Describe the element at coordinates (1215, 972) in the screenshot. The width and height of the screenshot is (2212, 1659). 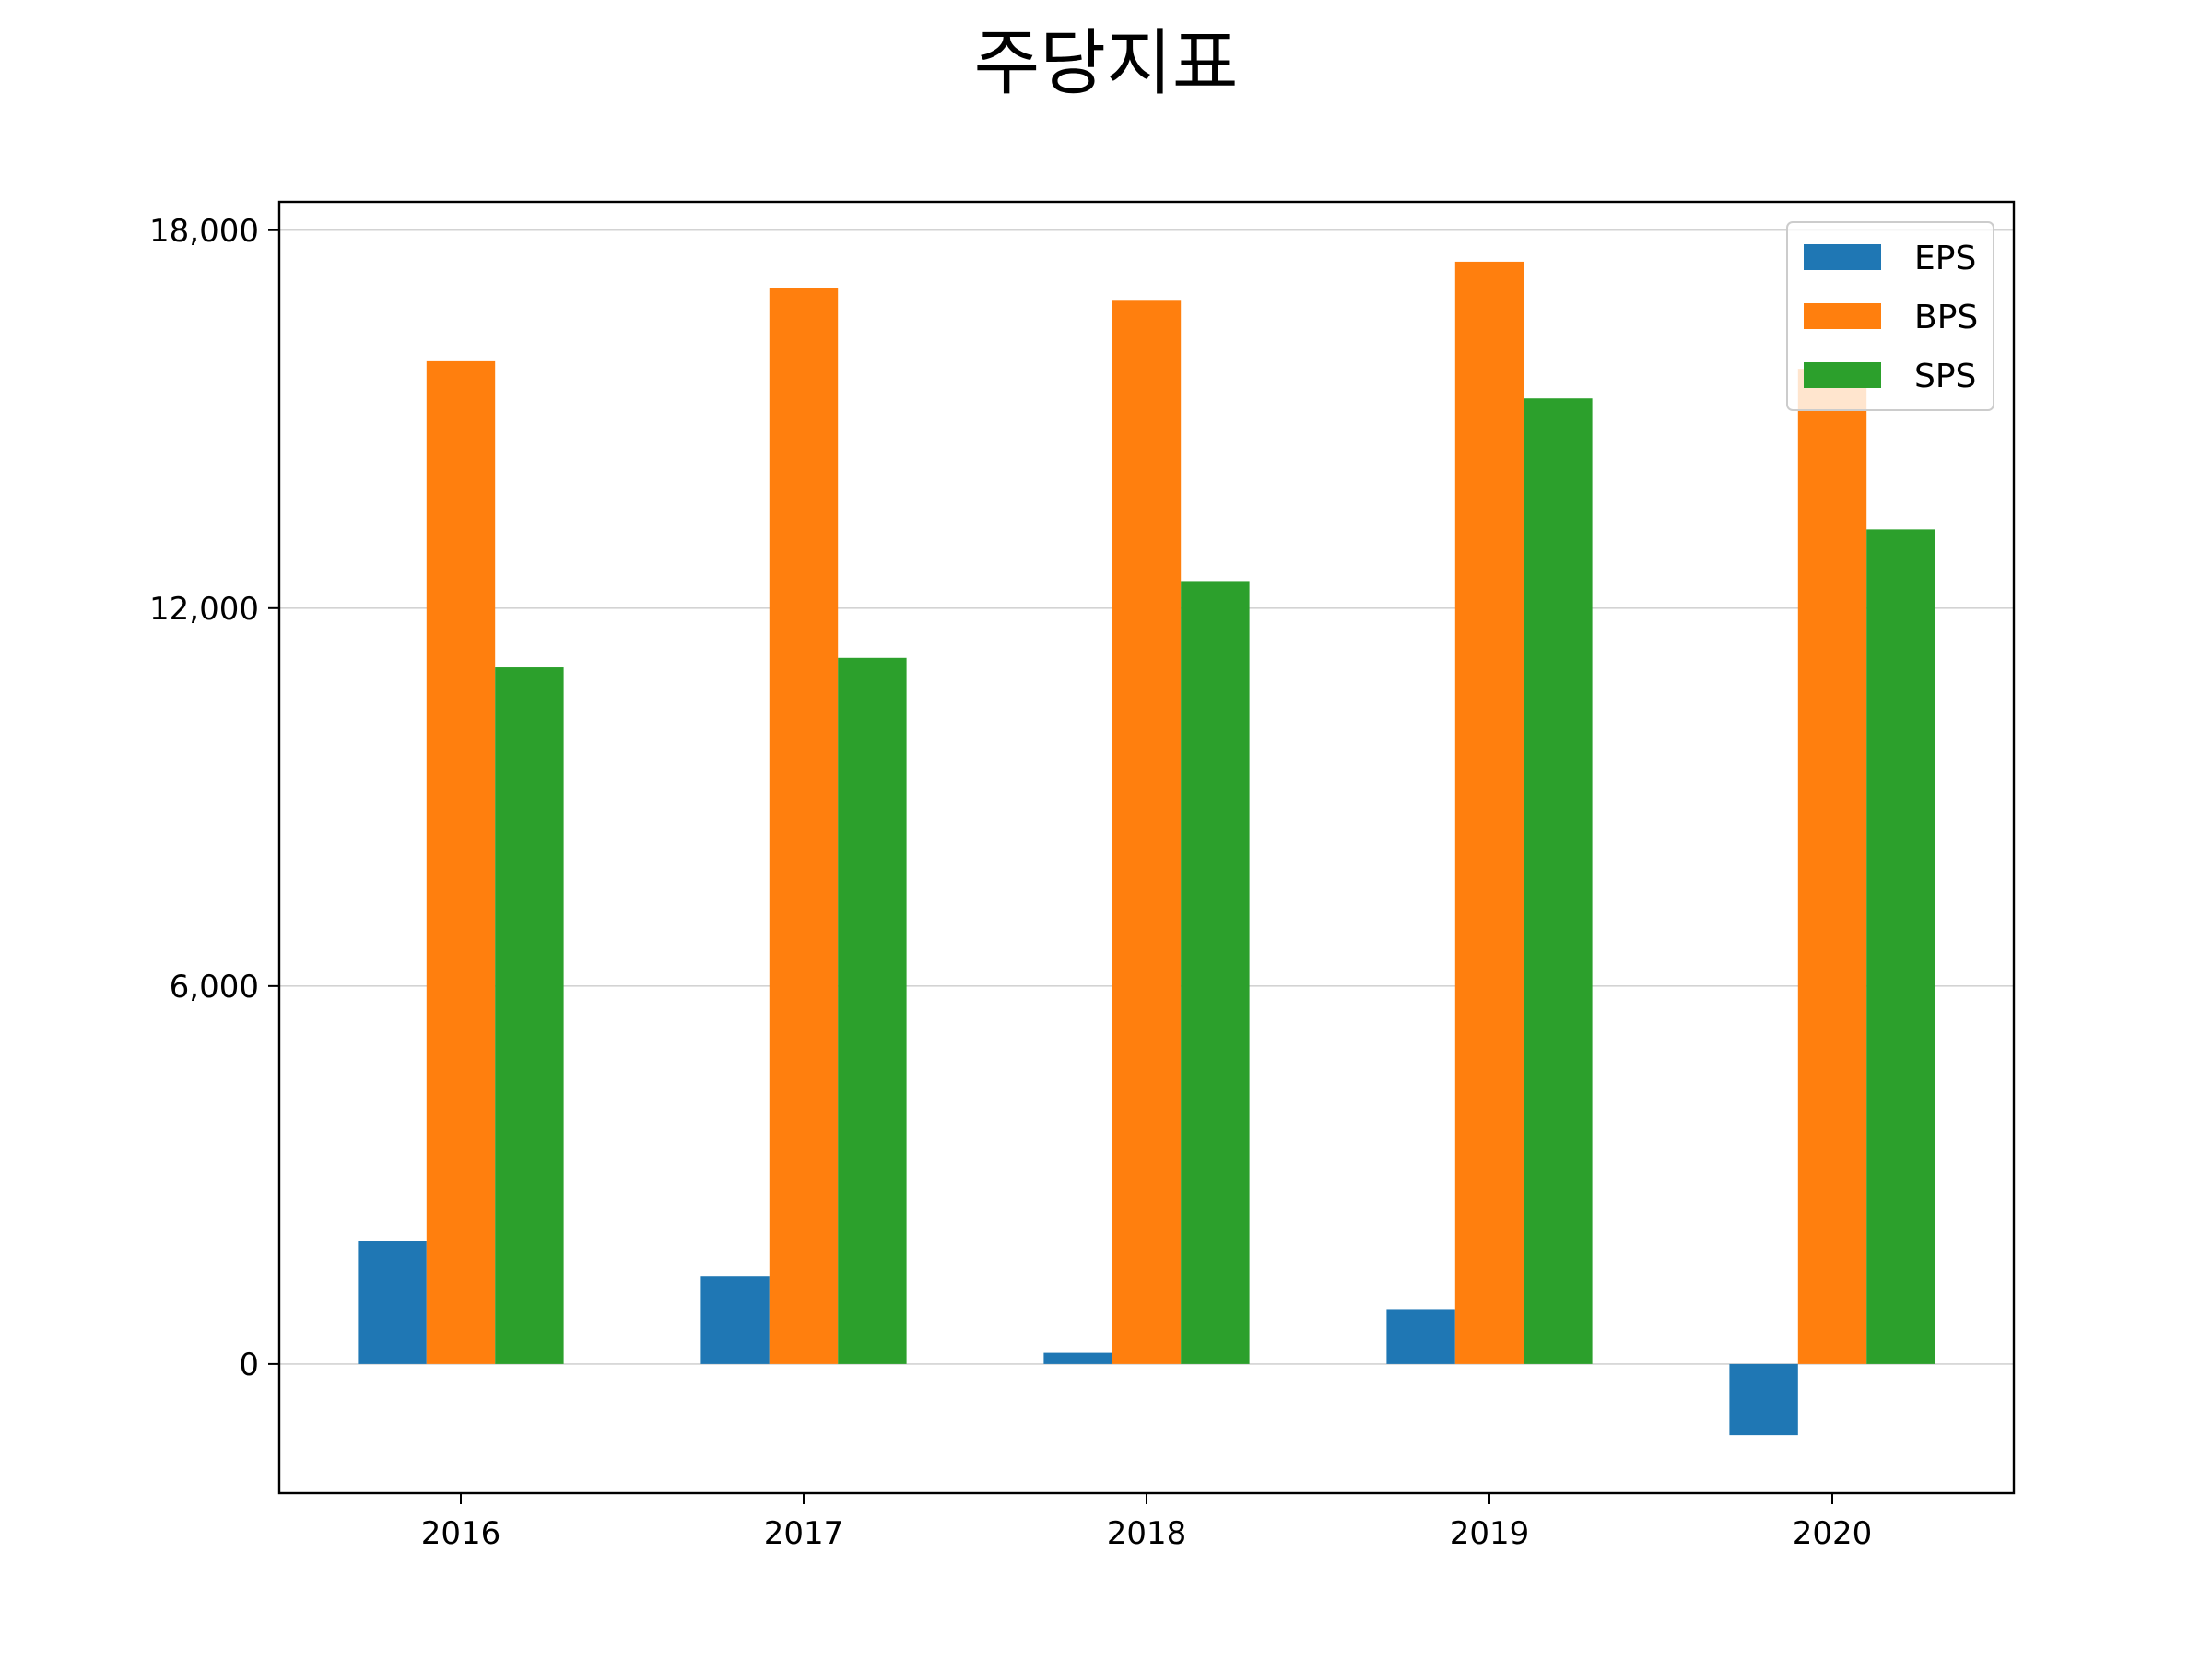
I see `bar-sps-2018` at that location.